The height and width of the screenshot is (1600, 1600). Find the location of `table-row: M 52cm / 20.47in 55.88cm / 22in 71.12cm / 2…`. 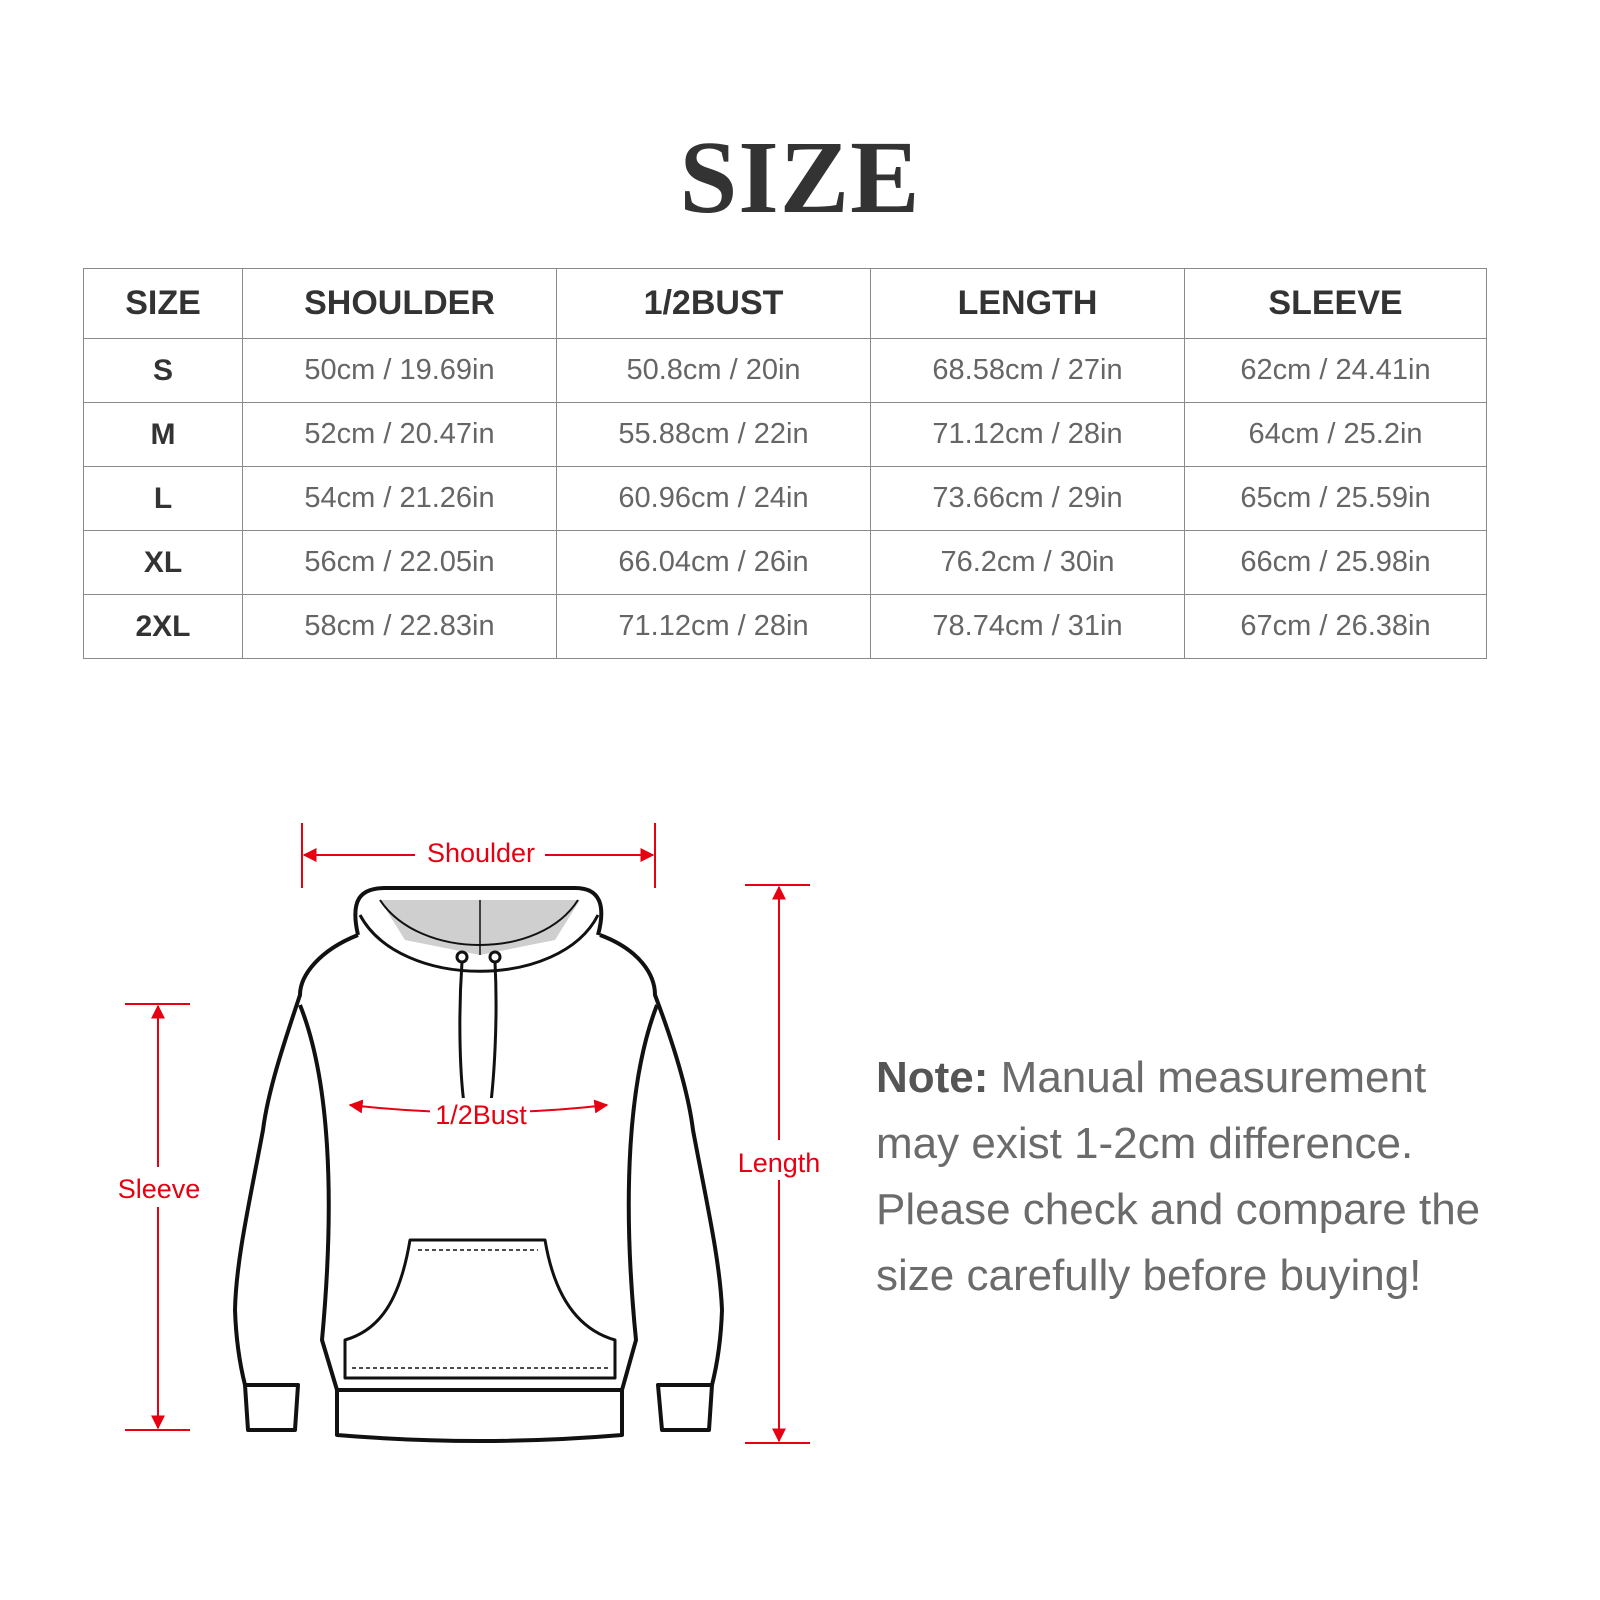

table-row: M 52cm / 20.47in 55.88cm / 22in 71.12cm / 2… is located at coordinates (785, 434).